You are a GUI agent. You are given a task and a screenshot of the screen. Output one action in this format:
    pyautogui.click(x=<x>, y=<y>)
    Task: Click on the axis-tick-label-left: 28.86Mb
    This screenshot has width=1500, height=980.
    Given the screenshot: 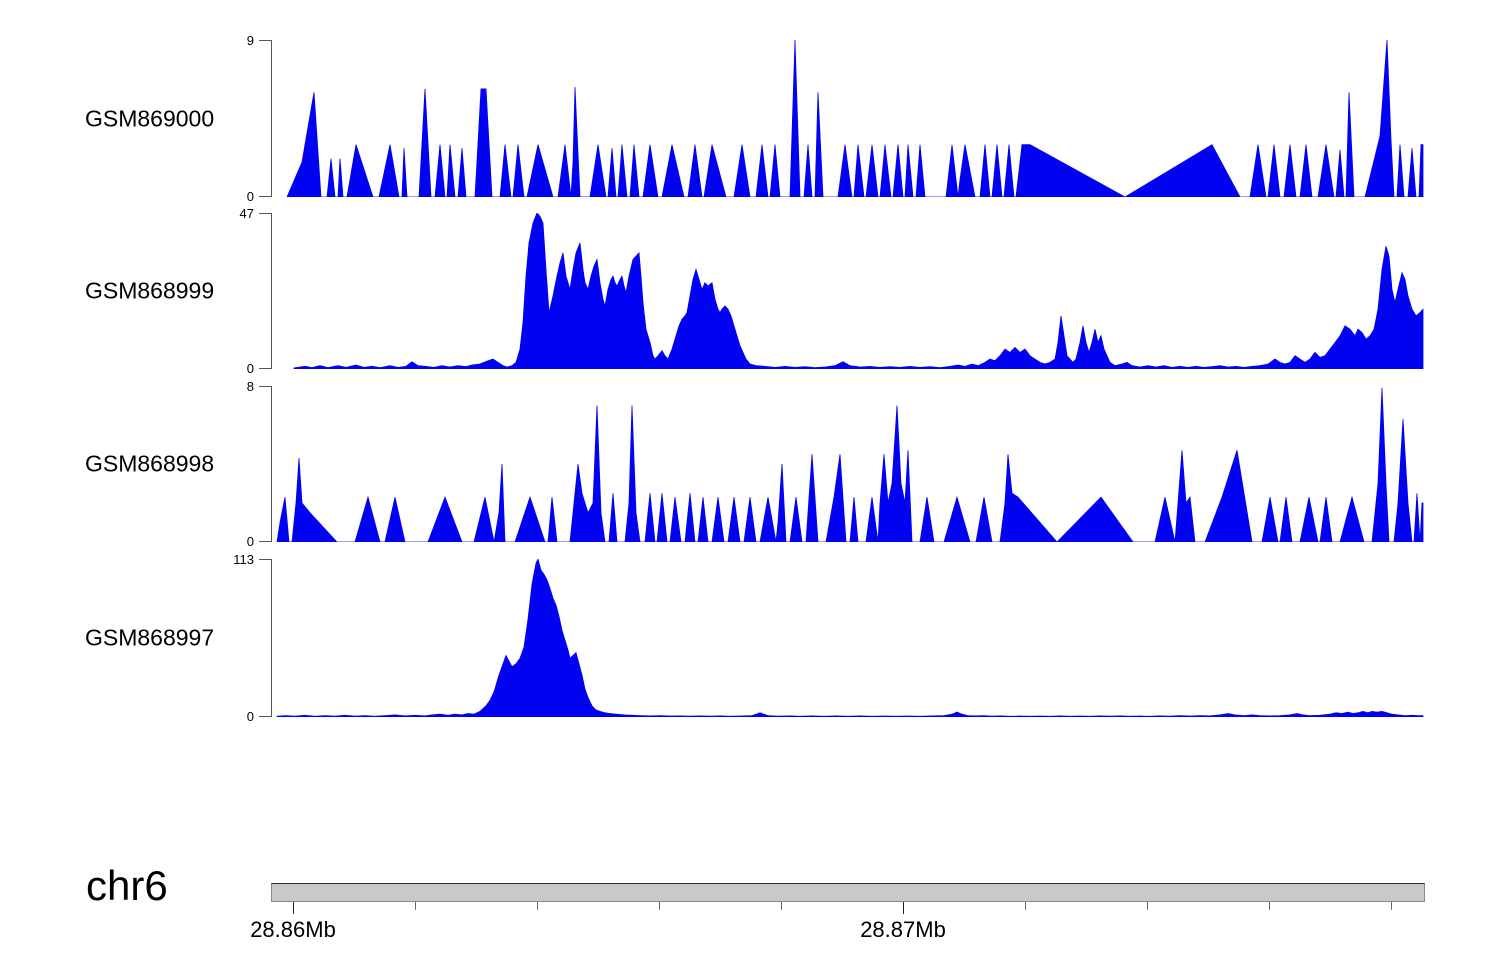 What is the action you would take?
    pyautogui.click(x=293, y=929)
    